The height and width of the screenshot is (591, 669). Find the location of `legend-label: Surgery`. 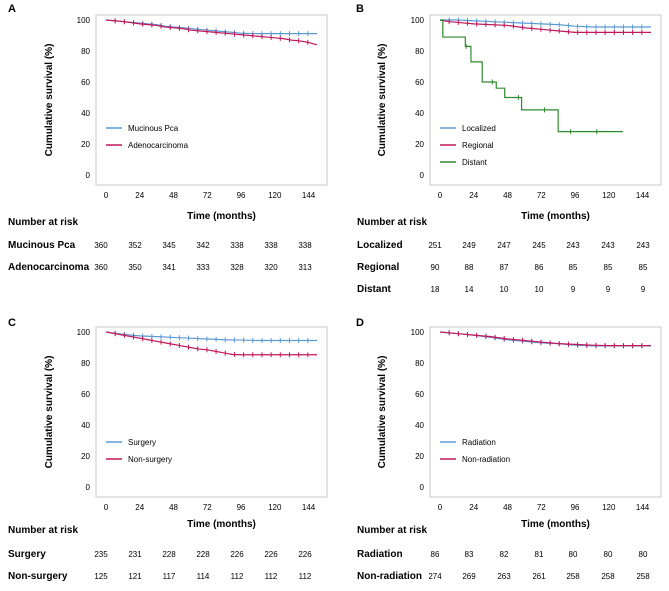

legend-label: Surgery is located at coordinates (142, 442).